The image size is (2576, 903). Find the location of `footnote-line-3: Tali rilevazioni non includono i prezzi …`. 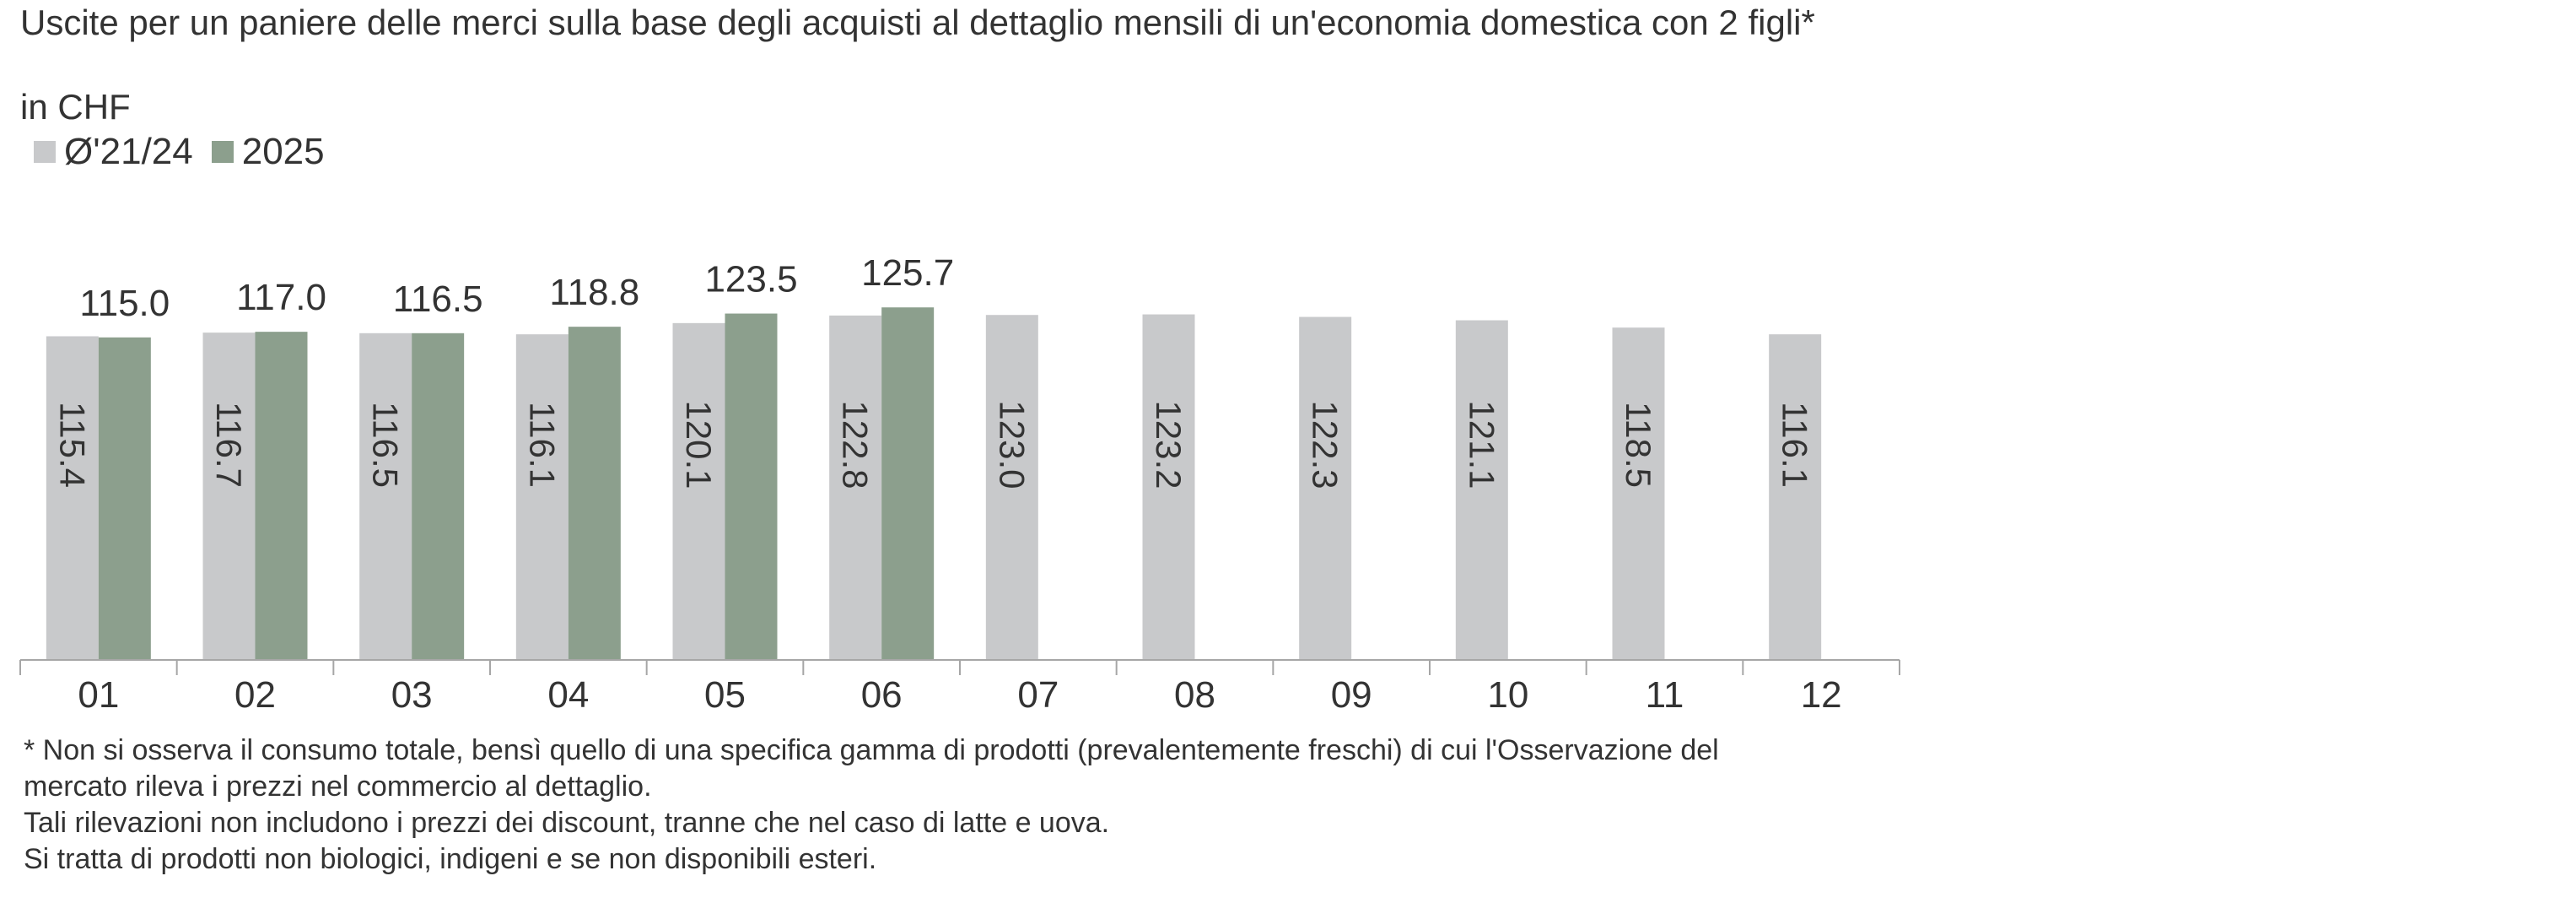

footnote-line-3: Tali rilevazioni non includono i prezzi … is located at coordinates (567, 823).